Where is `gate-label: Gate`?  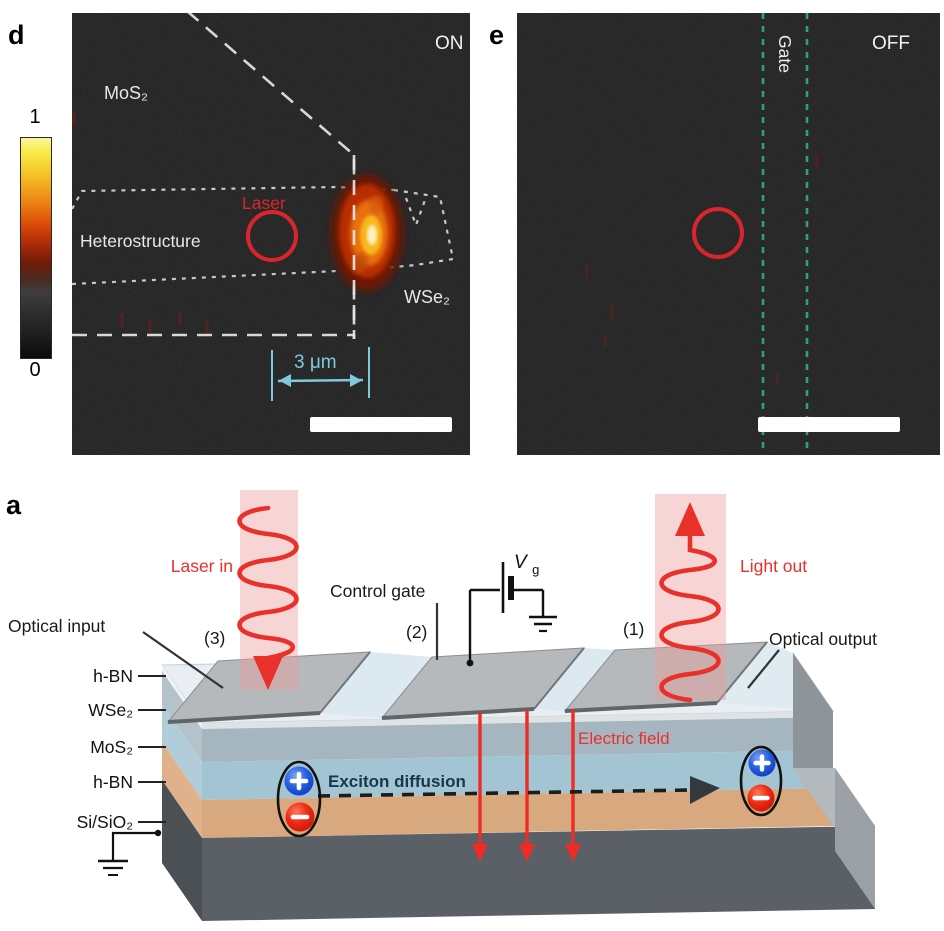 gate-label: Gate is located at coordinates (785, 54).